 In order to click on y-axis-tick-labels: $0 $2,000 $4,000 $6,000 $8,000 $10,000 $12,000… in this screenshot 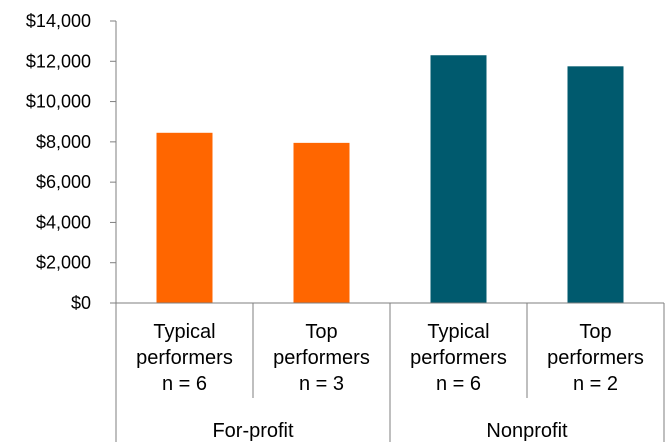, I will do `click(58, 162)`.